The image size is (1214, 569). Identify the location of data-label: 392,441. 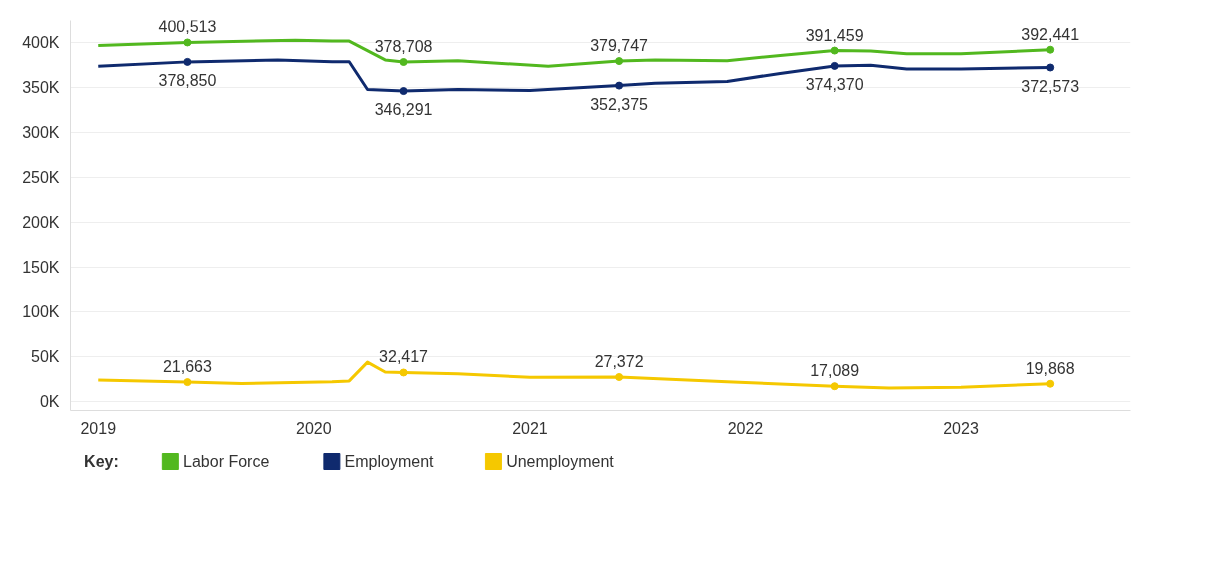
(1050, 34).